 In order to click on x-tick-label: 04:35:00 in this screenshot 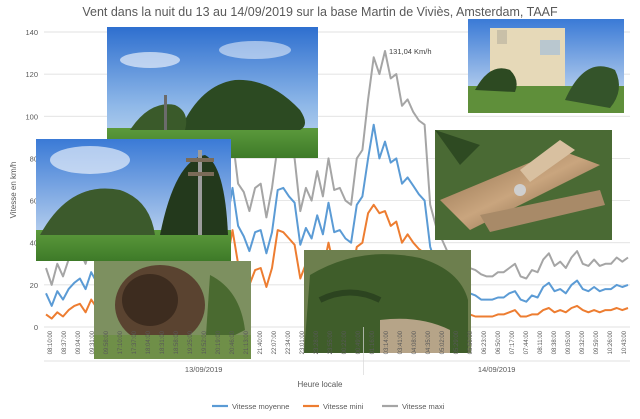, I will do `click(429, 342)`.